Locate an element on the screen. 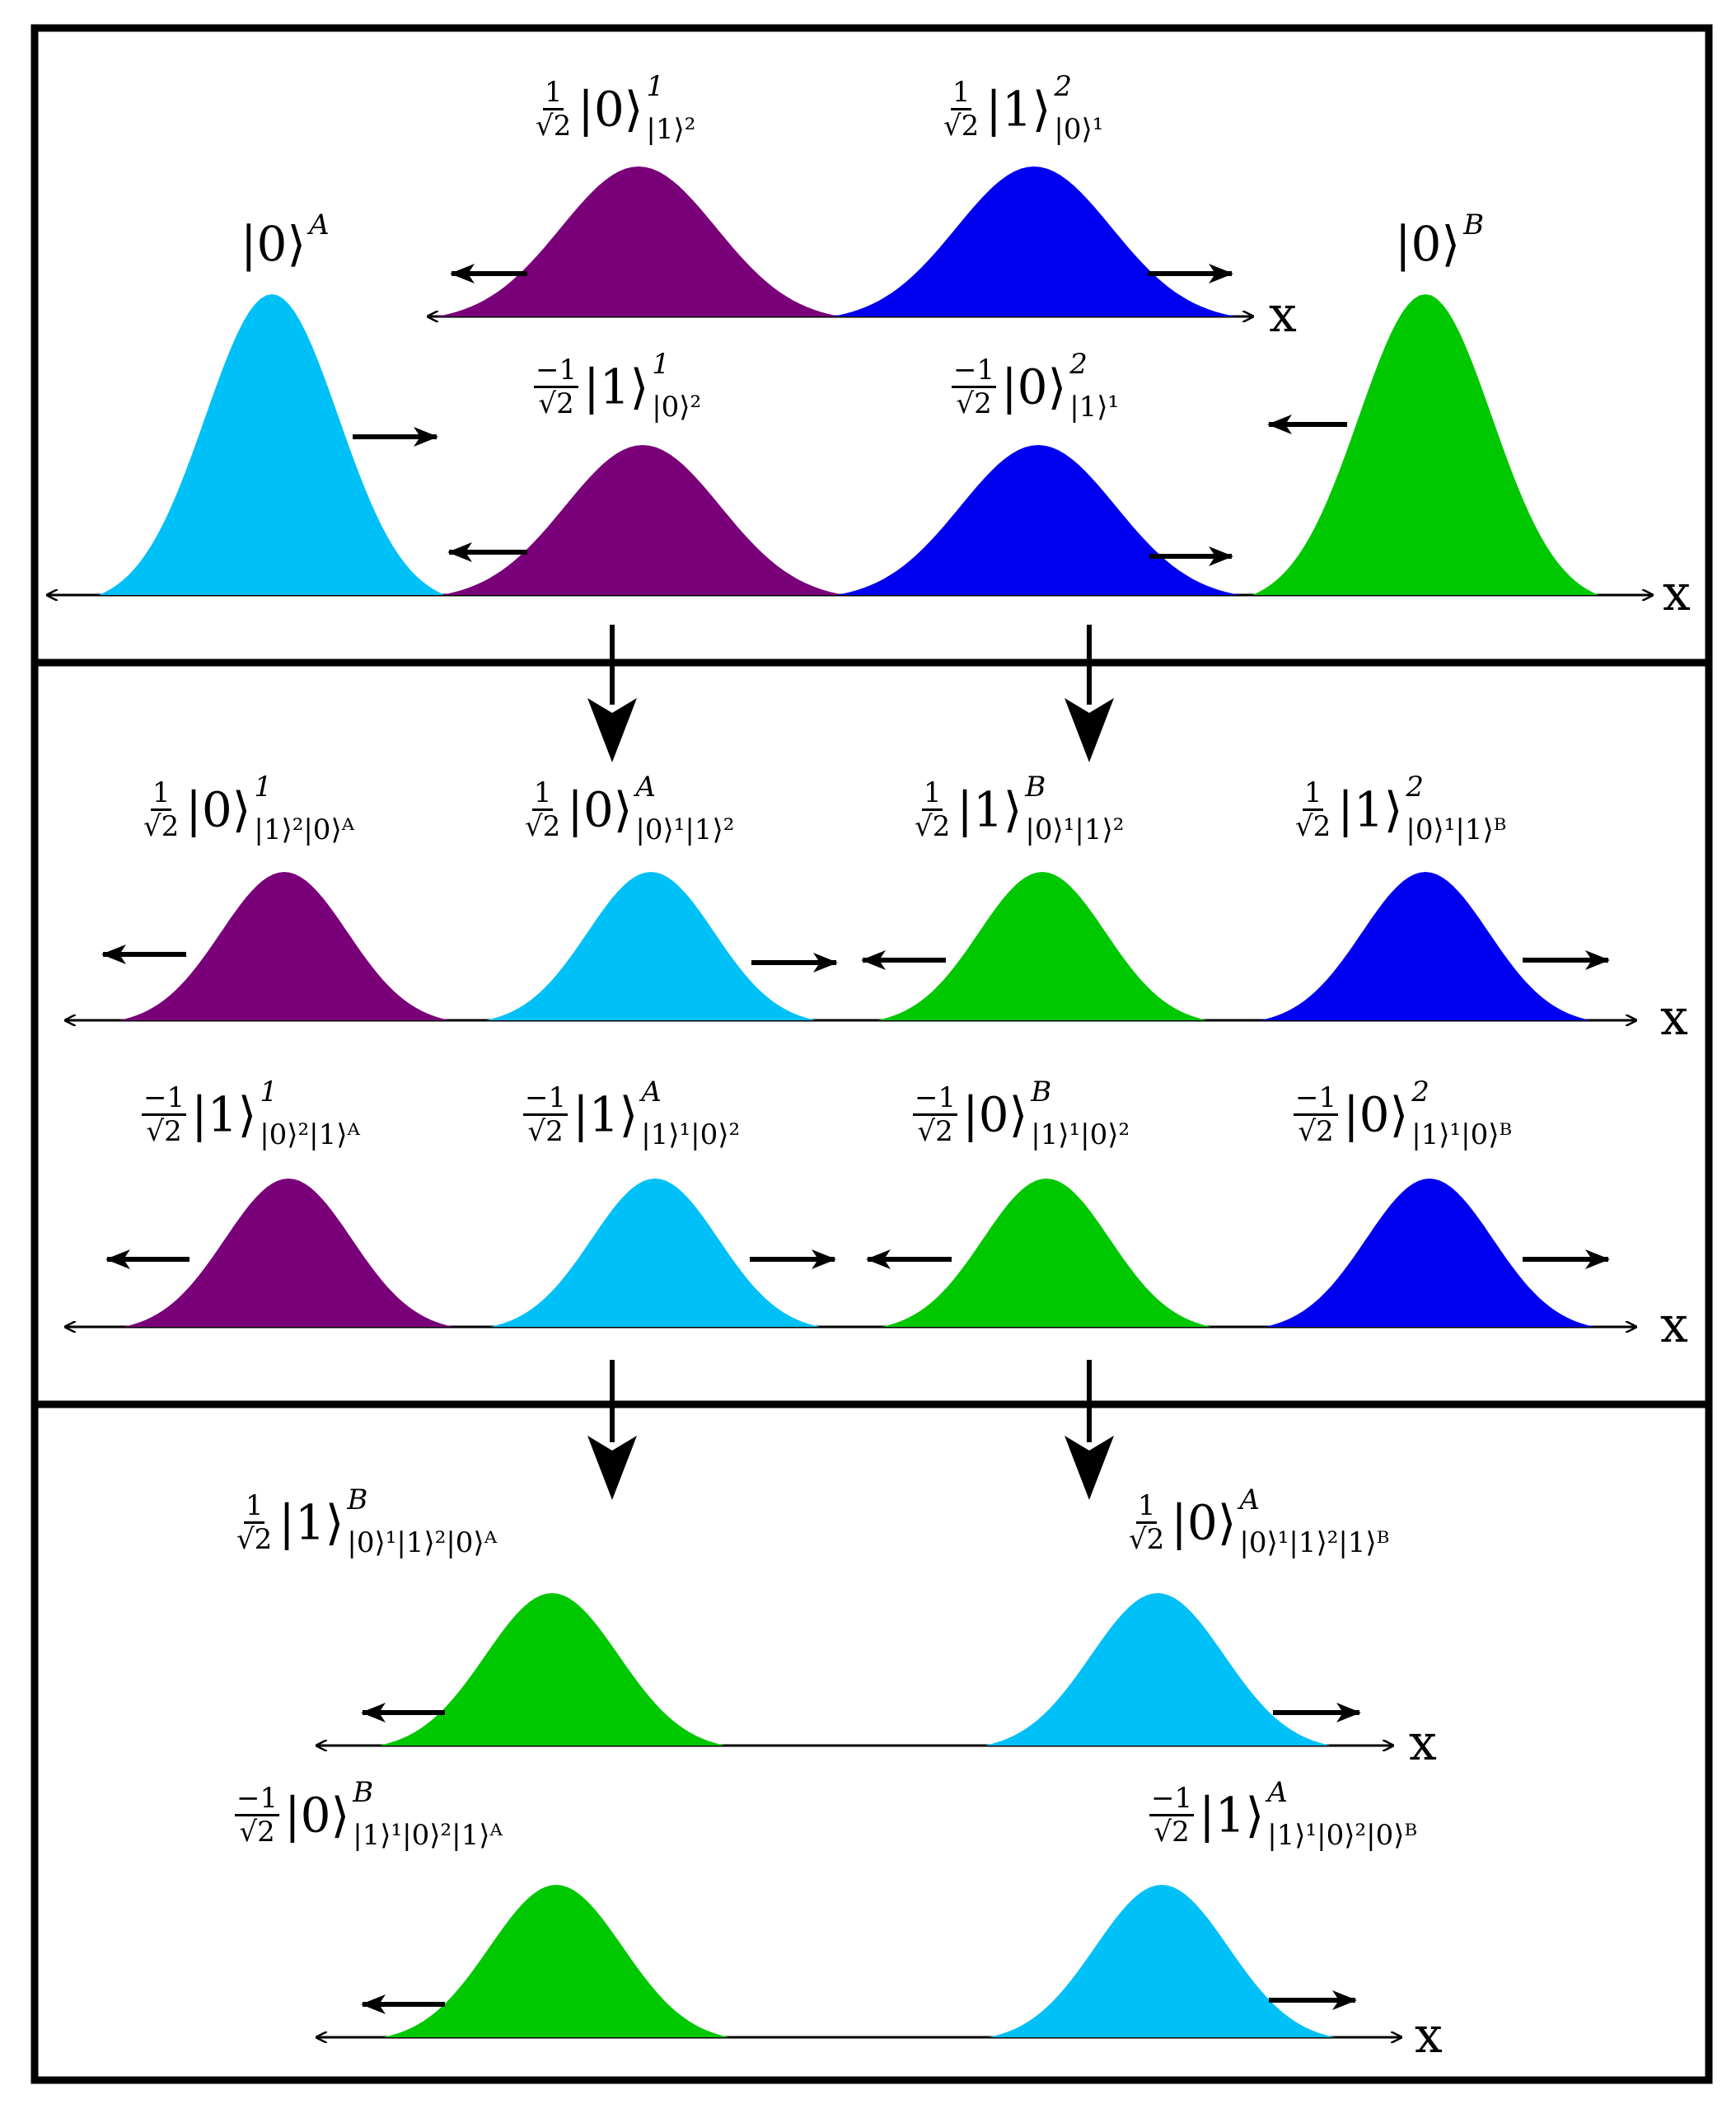 The image size is (1736, 2123). label-p3-top-right-subscript: |0⟩¹|1⟩²|1⟩ᴮ is located at coordinates (1314, 1542).